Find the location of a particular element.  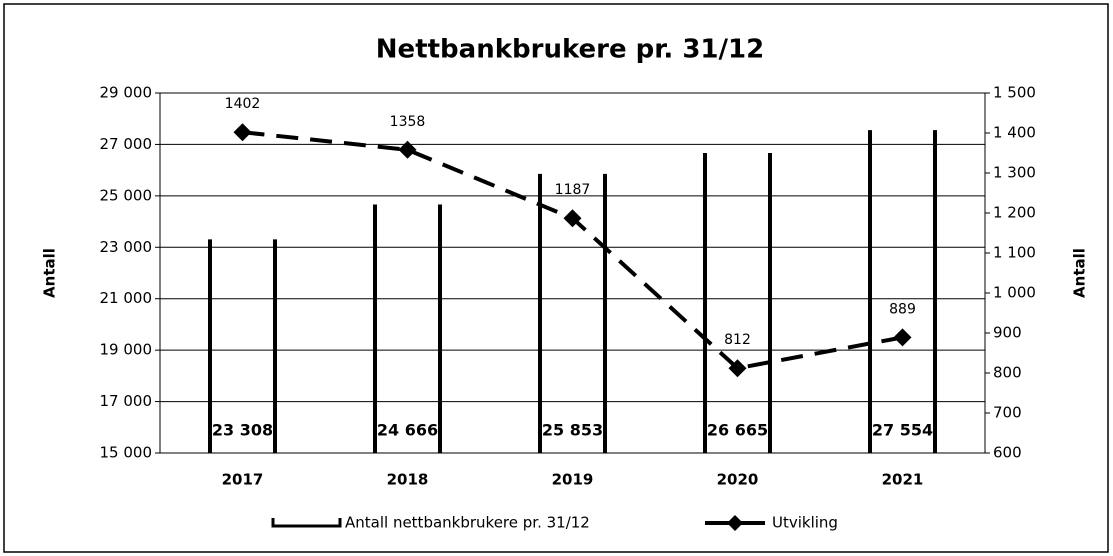

y2-tick-label: 800 is located at coordinates (1007, 373).